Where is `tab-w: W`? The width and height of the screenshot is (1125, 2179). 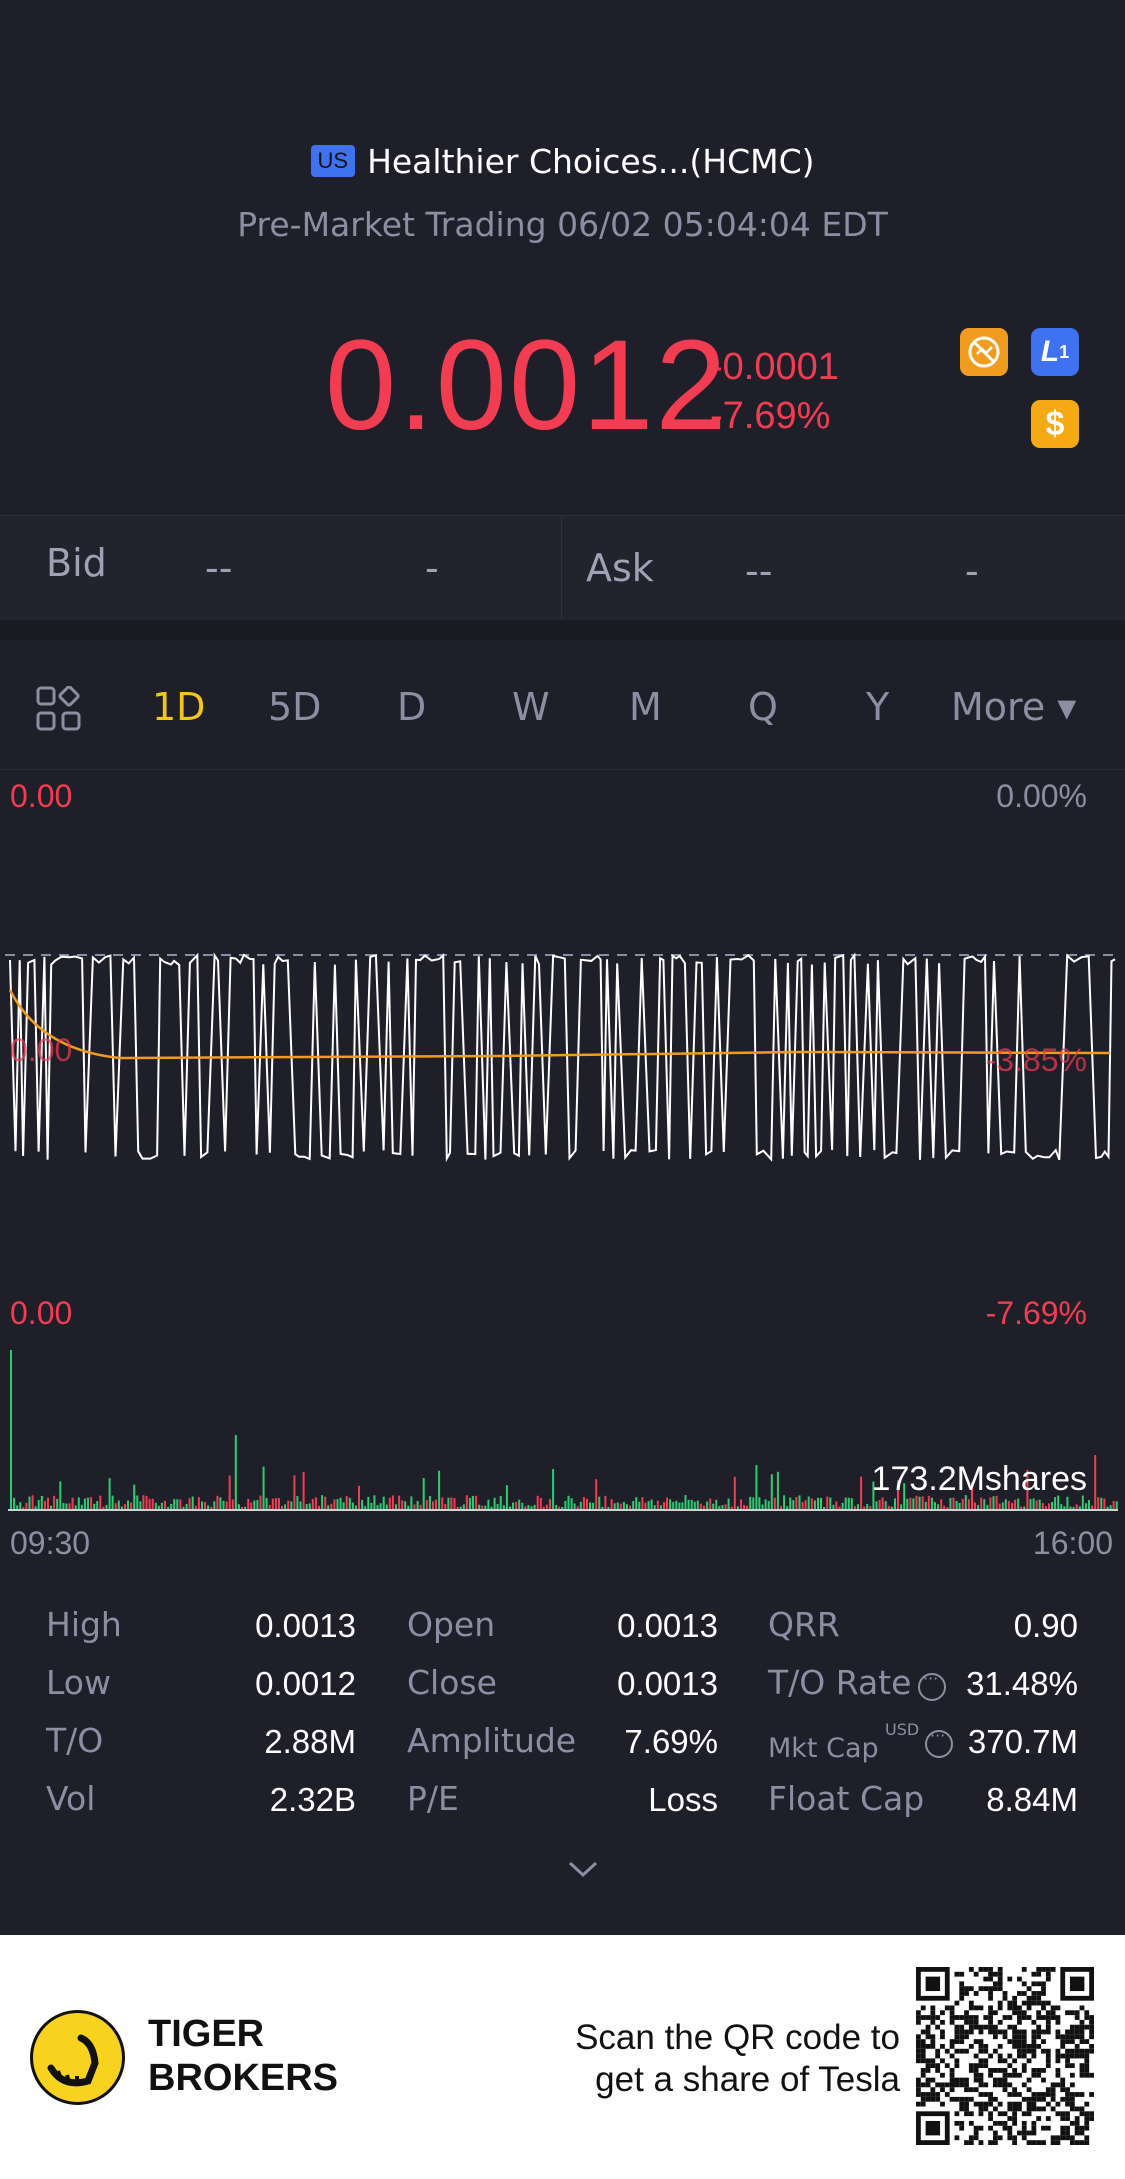 tab-w: W is located at coordinates (531, 707).